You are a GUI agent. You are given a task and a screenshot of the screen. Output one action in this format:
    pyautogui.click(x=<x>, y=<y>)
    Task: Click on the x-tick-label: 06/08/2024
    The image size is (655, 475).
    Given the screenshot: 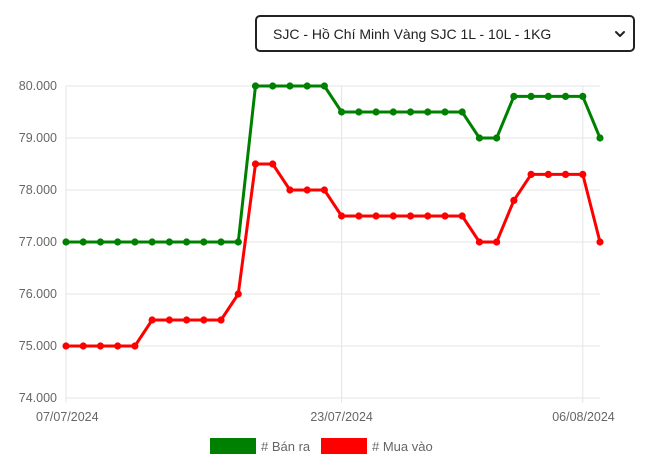 What is the action you would take?
    pyautogui.click(x=583, y=417)
    